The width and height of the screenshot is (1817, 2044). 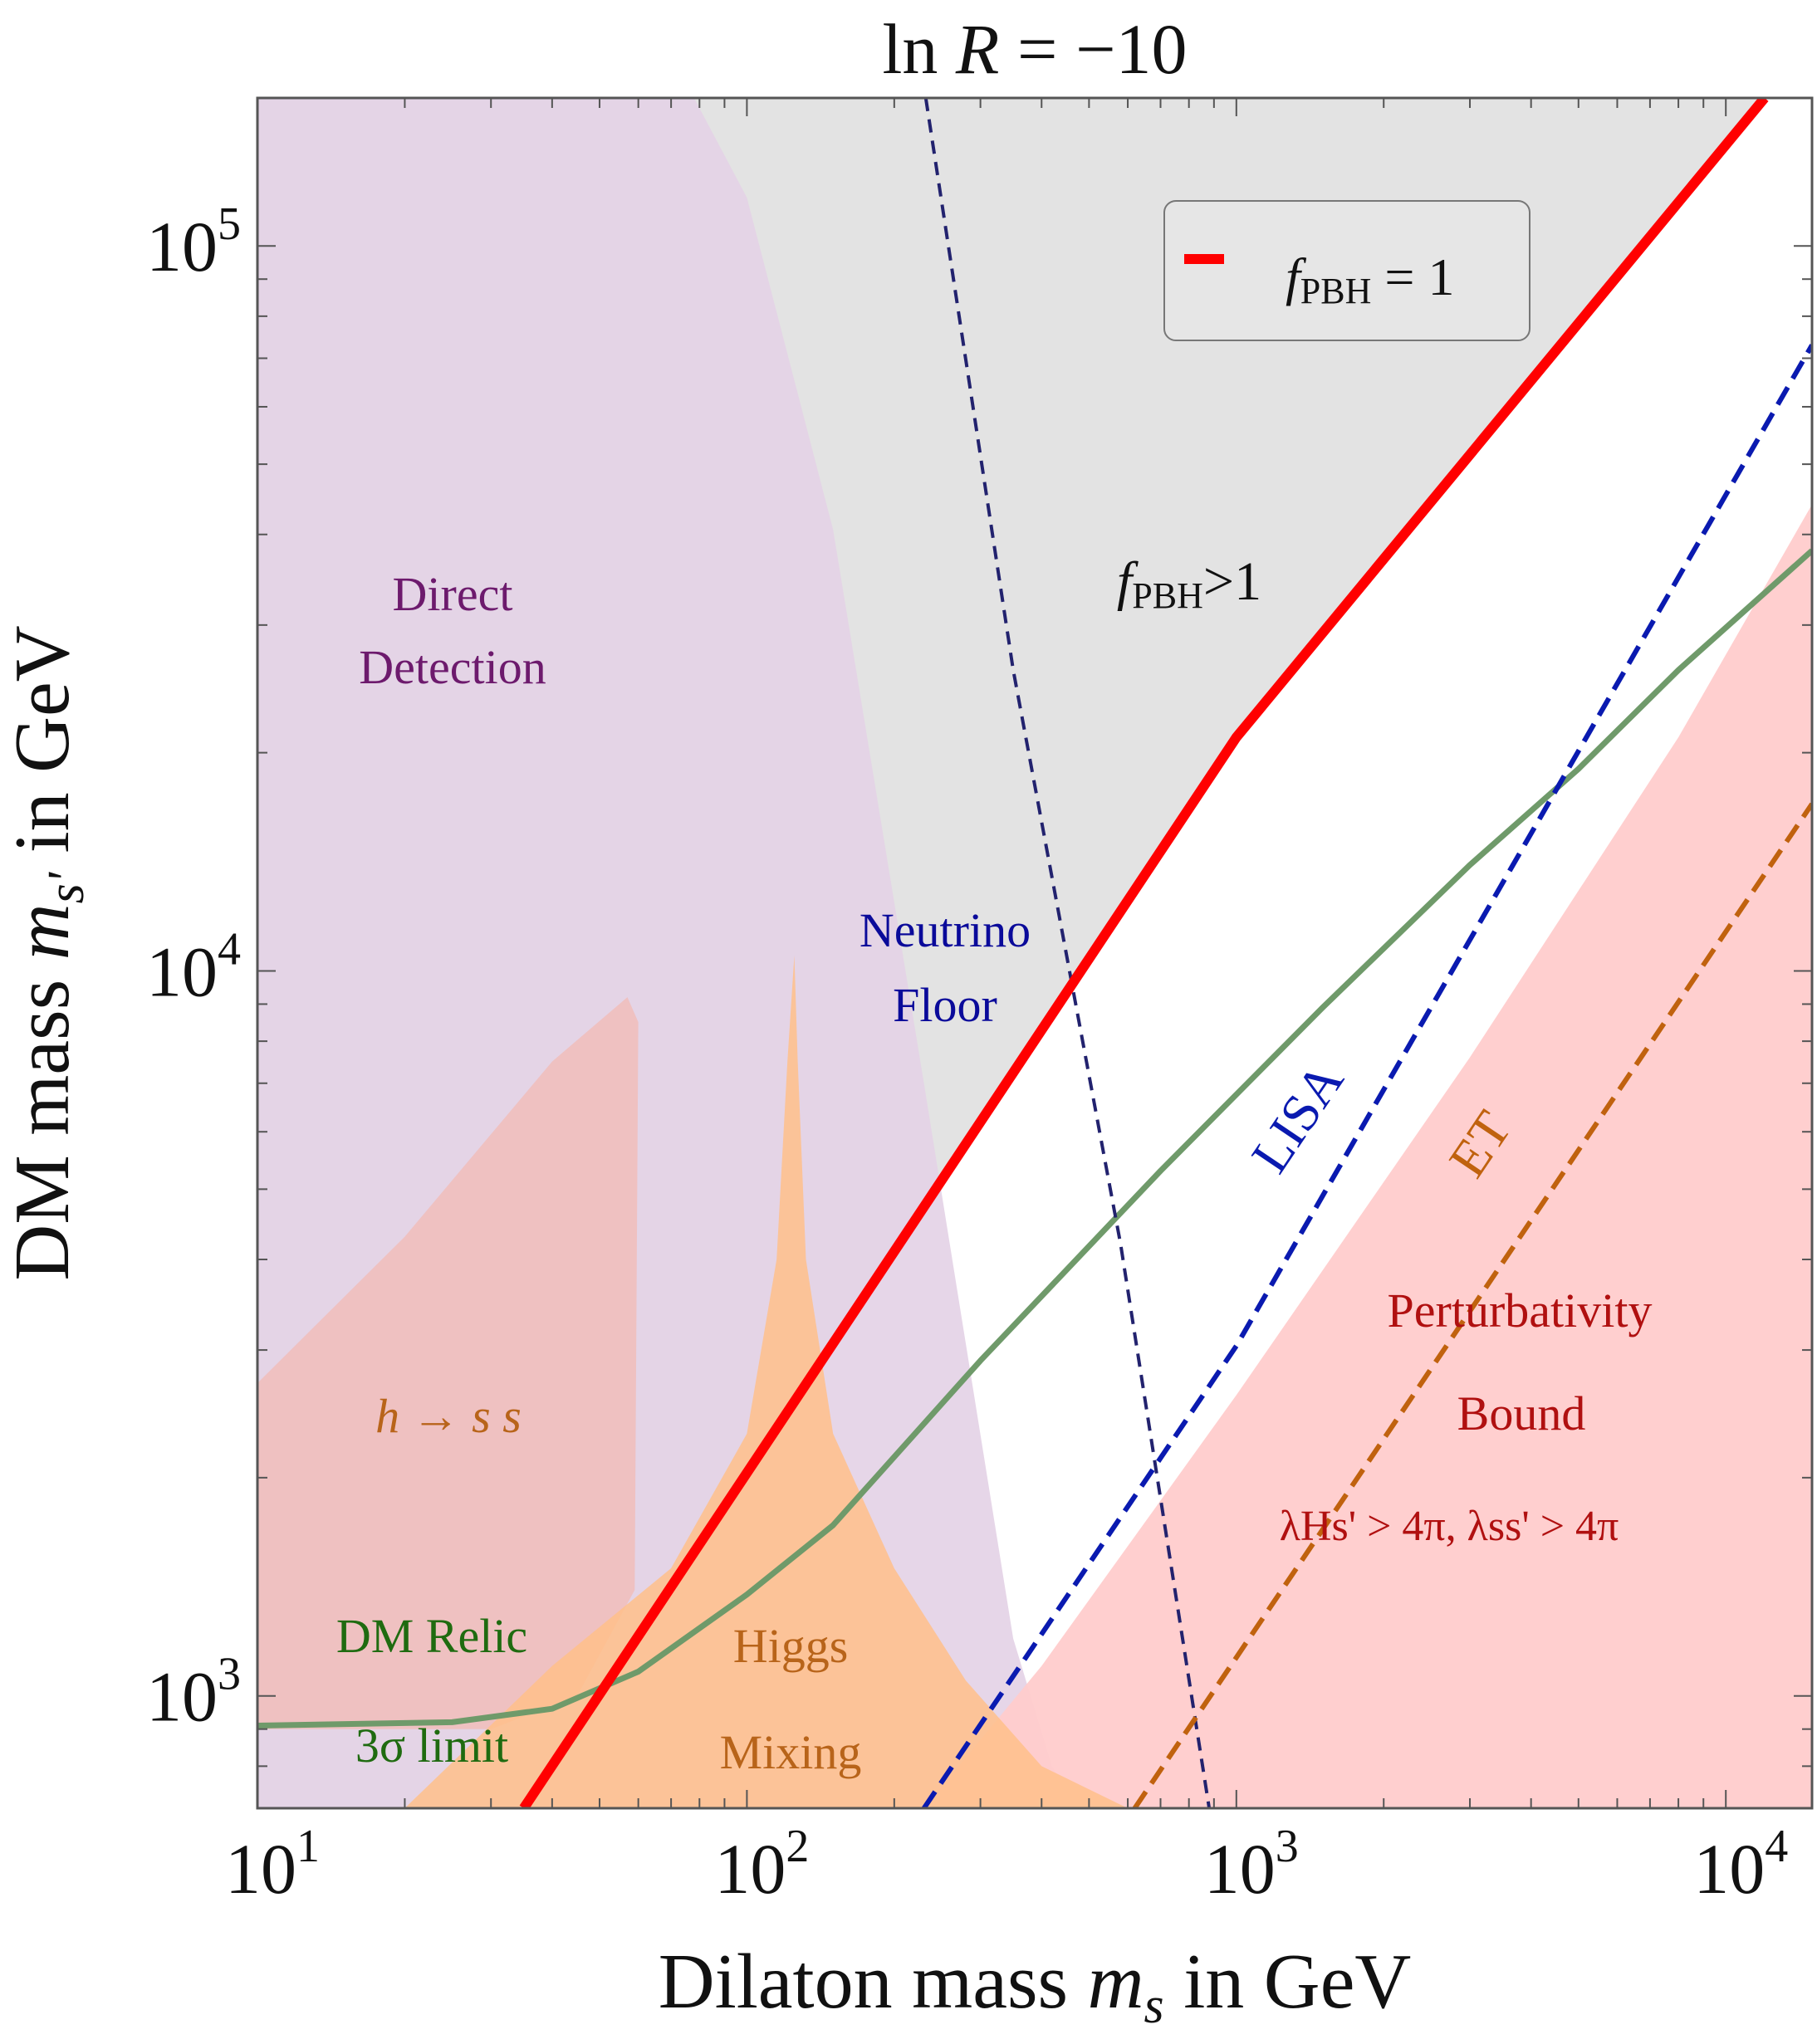 What do you see at coordinates (1035, 1986) in the screenshot?
I see `x-axis-label: Dilaton mass ms in GeV` at bounding box center [1035, 1986].